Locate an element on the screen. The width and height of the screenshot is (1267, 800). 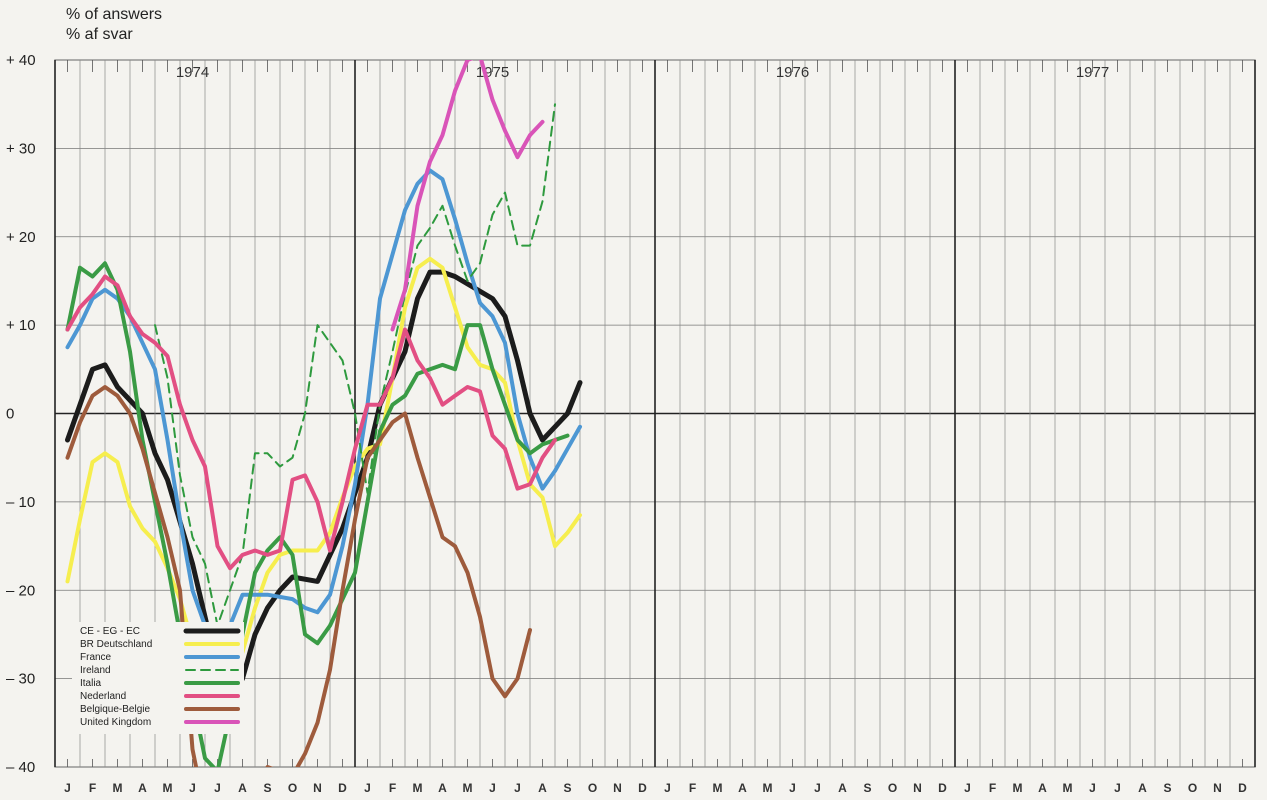
legend-label: France is located at coordinates (96, 657).